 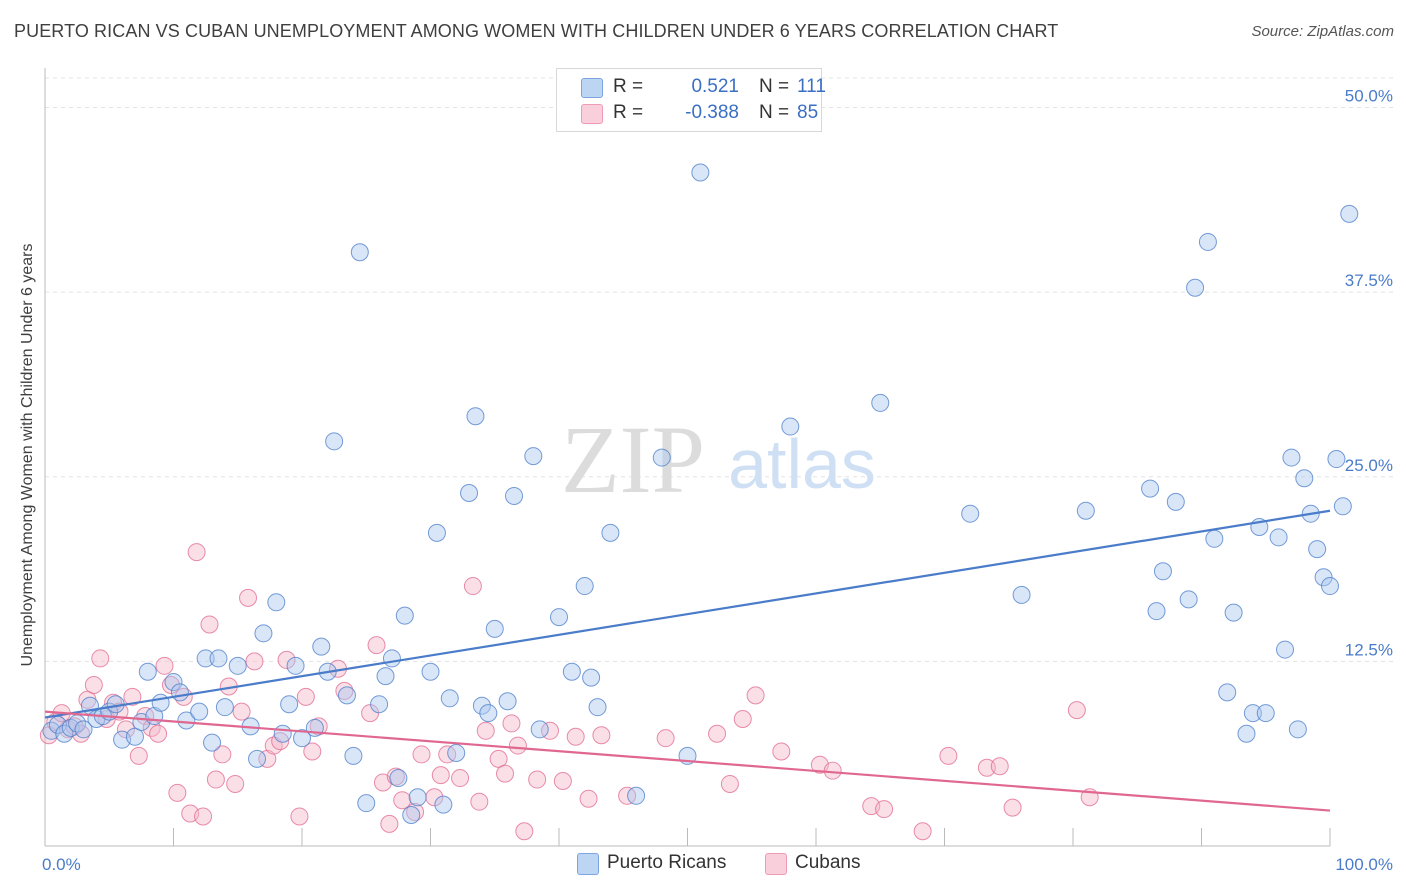 I want to click on legend-r-value: 0.521, so click(x=715, y=86).